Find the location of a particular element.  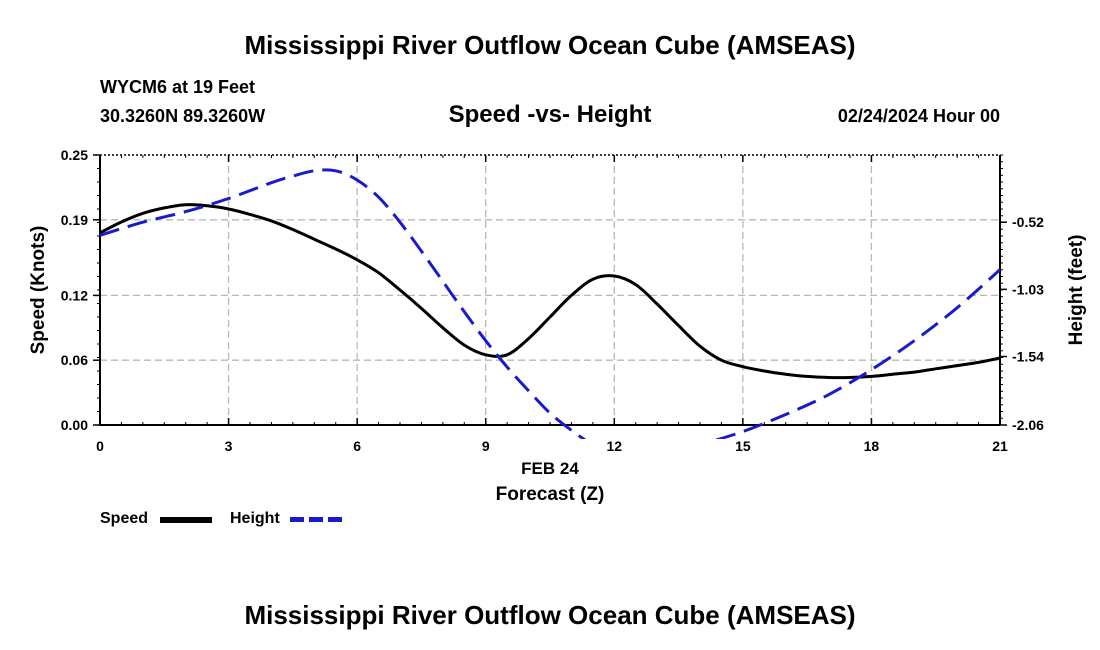

y2-axis-title: Height (feet) is located at coordinates (1076, 290).